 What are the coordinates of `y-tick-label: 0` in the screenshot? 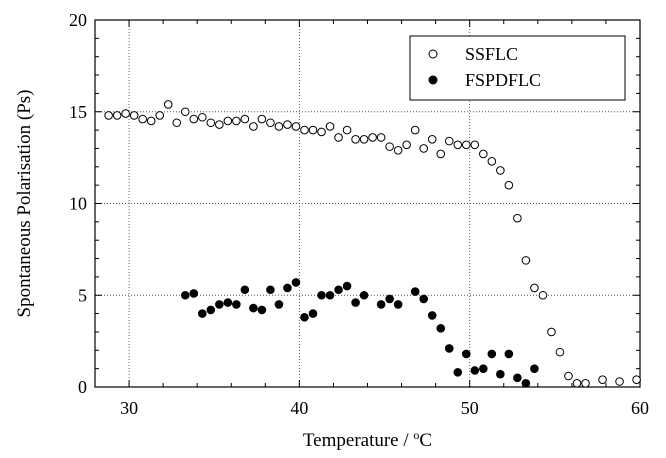 It's located at (82, 387).